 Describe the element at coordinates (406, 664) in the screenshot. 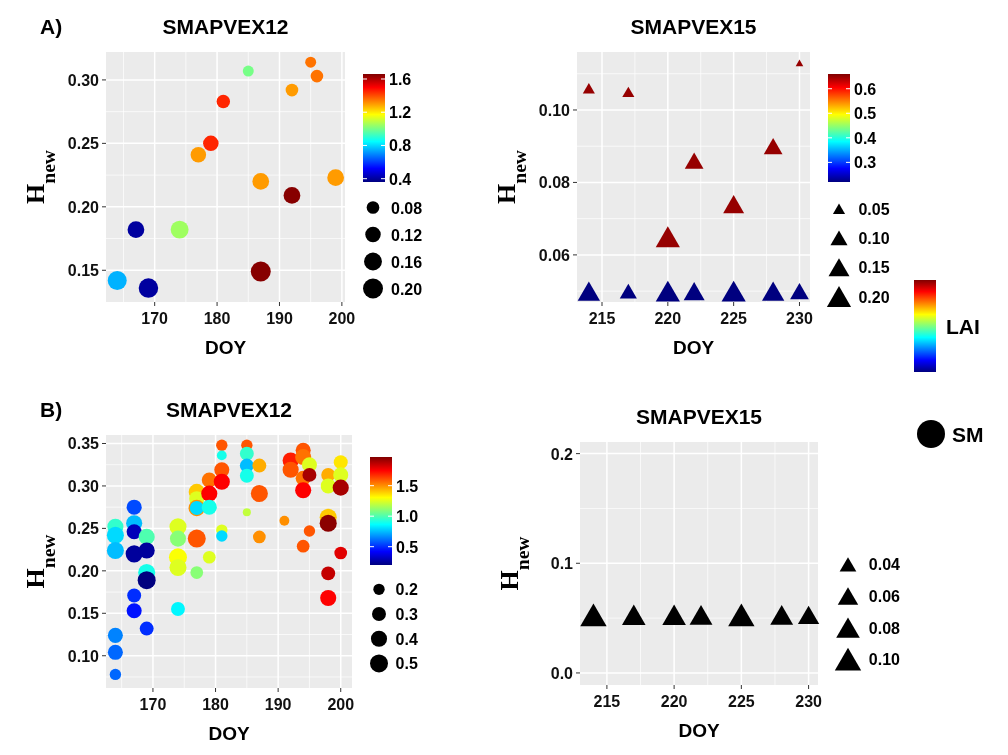

I see `legend-label: 0.5` at that location.